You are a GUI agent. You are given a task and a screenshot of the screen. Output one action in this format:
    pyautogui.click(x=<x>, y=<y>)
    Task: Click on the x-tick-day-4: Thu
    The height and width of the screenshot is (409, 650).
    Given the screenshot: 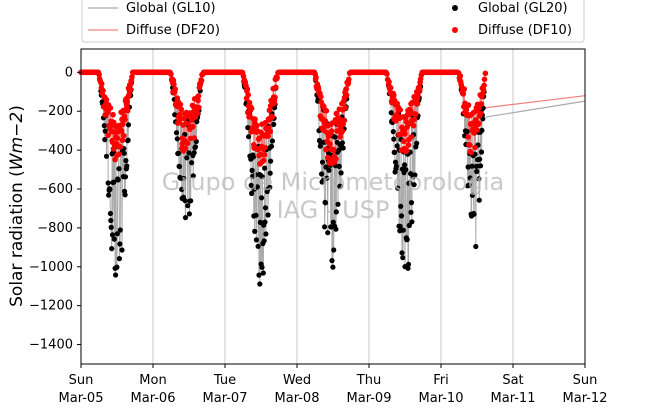 What is the action you would take?
    pyautogui.click(x=368, y=380)
    